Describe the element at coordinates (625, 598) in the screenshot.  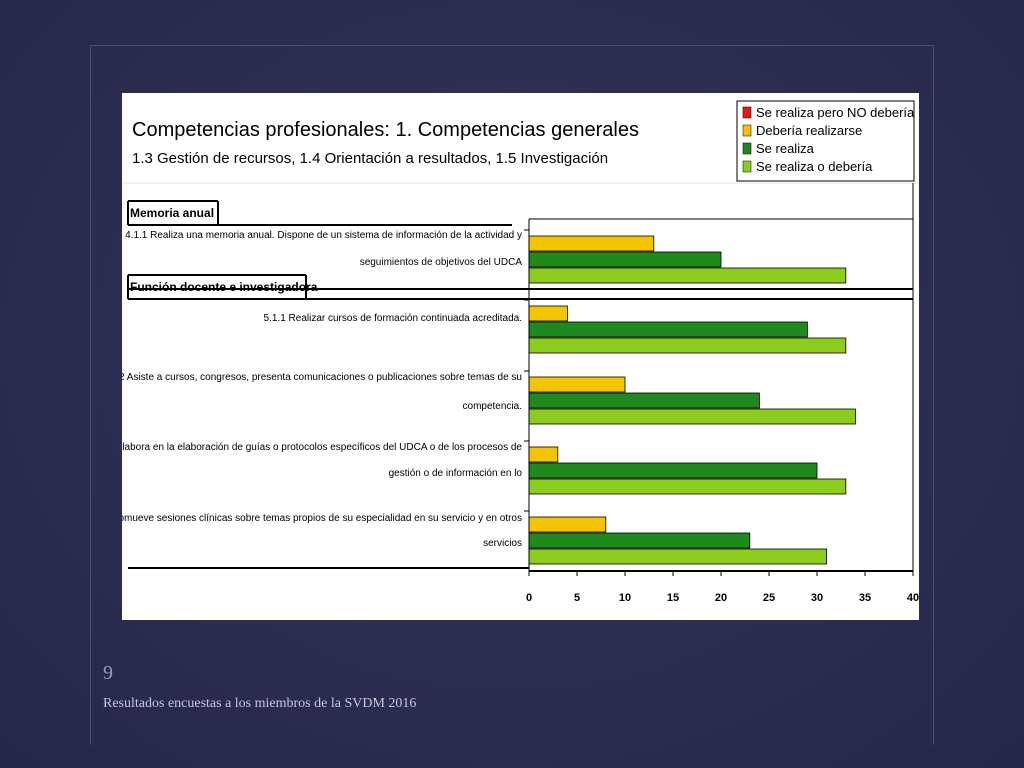
I see `x-tick-label: 10` at that location.